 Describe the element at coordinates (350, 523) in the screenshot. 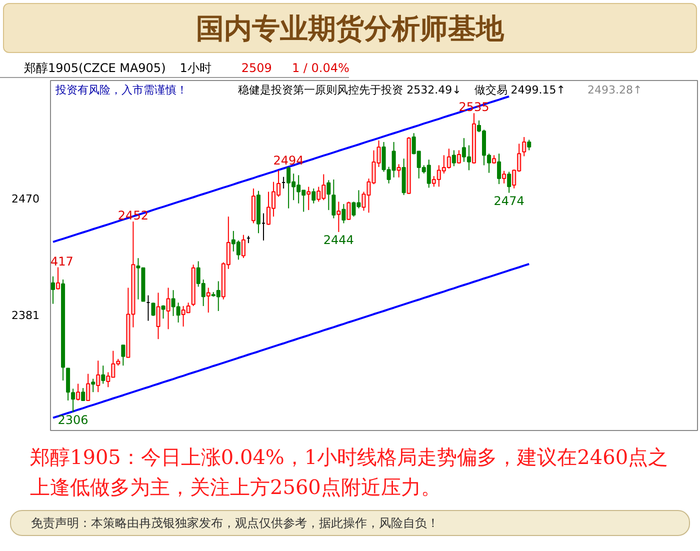

I see `text: 免责声明：本策略由冉茂银独家发布，观点仅供参考，据此操作，风险自负！` at that location.